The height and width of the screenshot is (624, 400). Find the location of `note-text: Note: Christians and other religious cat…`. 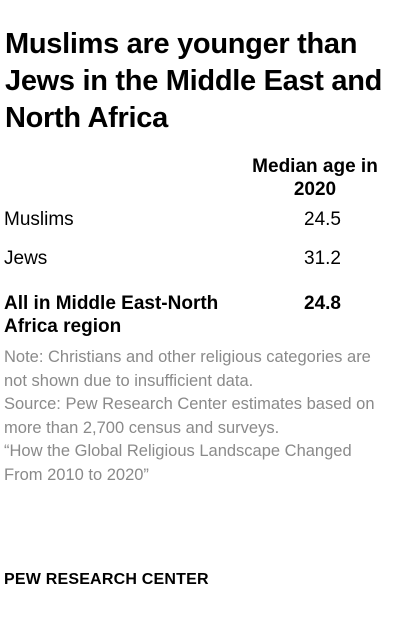

note-text: Note: Christians and other religious cat… is located at coordinates (187, 369).